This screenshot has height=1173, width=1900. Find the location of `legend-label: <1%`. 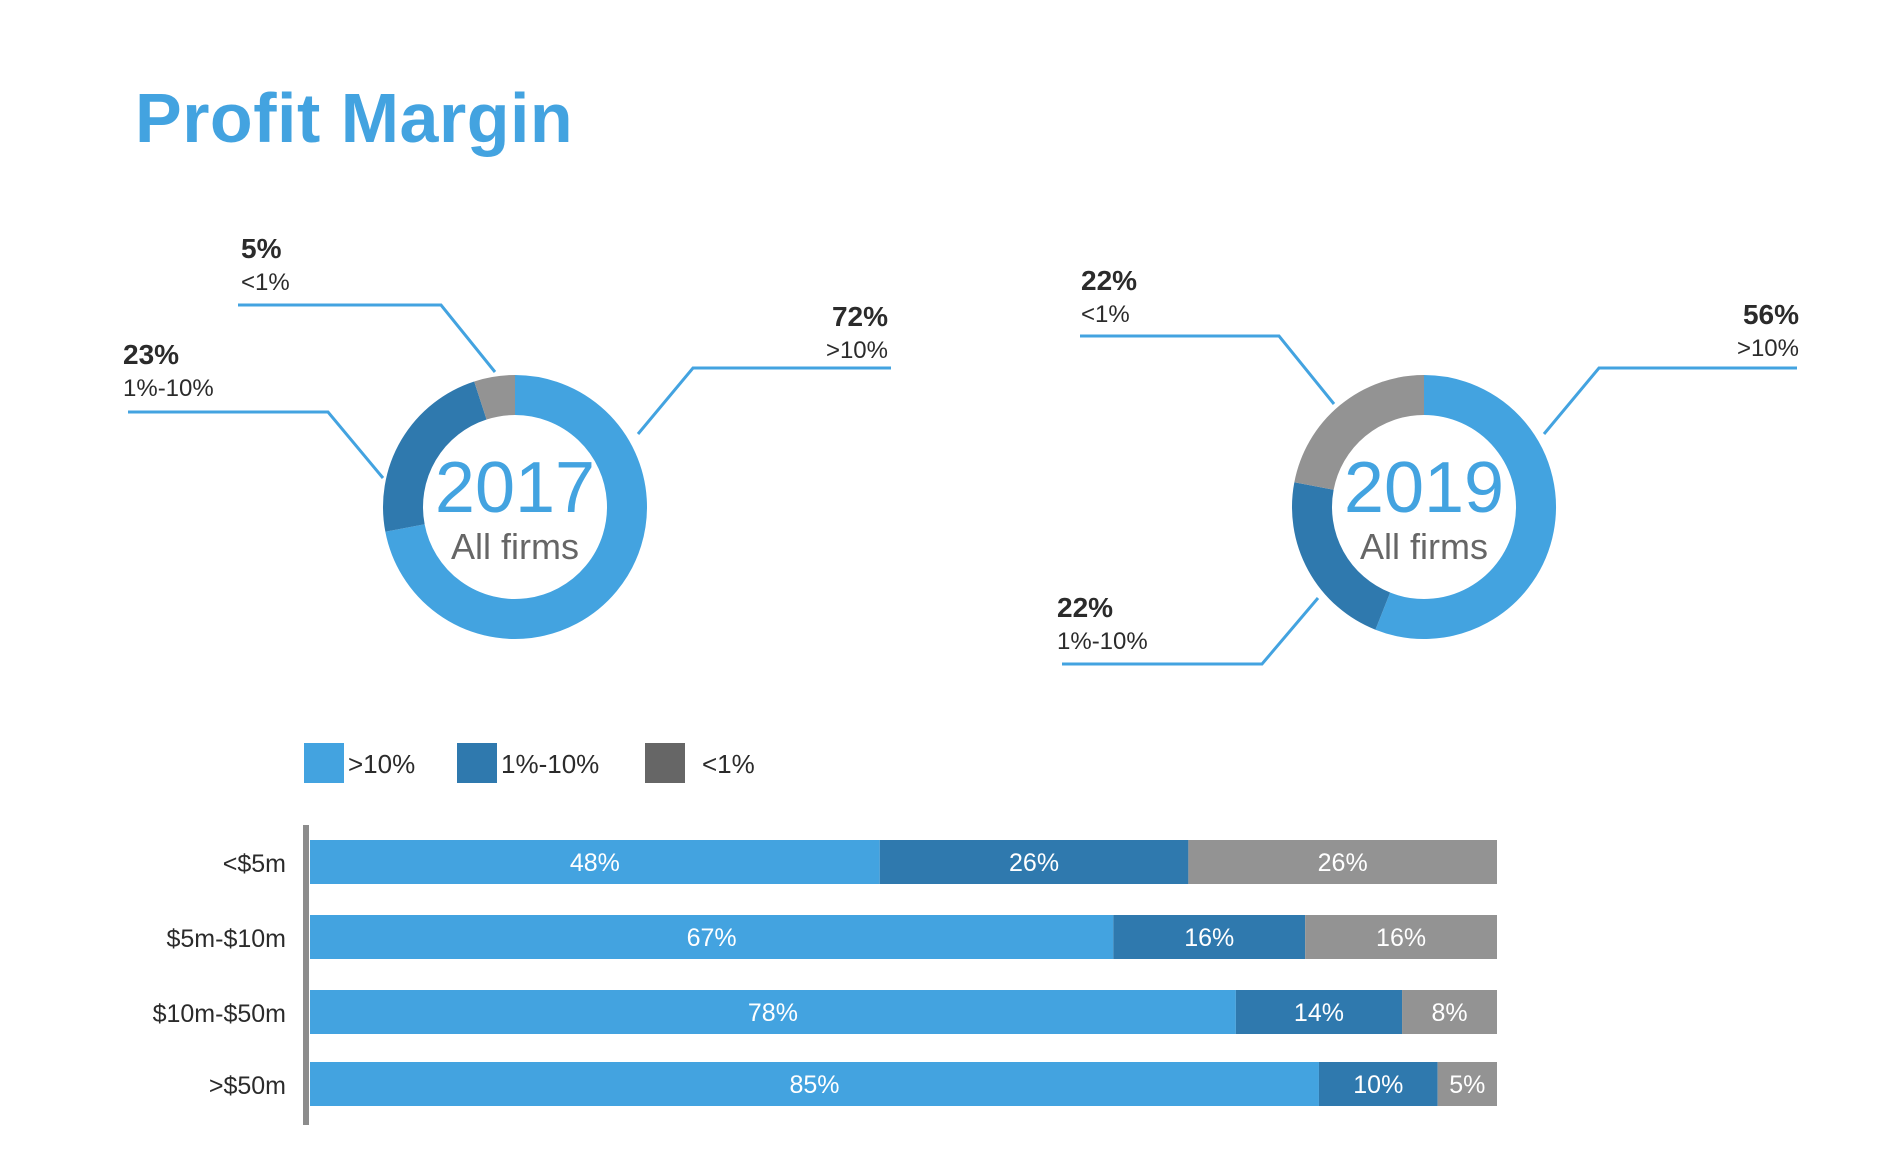

legend-label: <1% is located at coordinates (728, 764).